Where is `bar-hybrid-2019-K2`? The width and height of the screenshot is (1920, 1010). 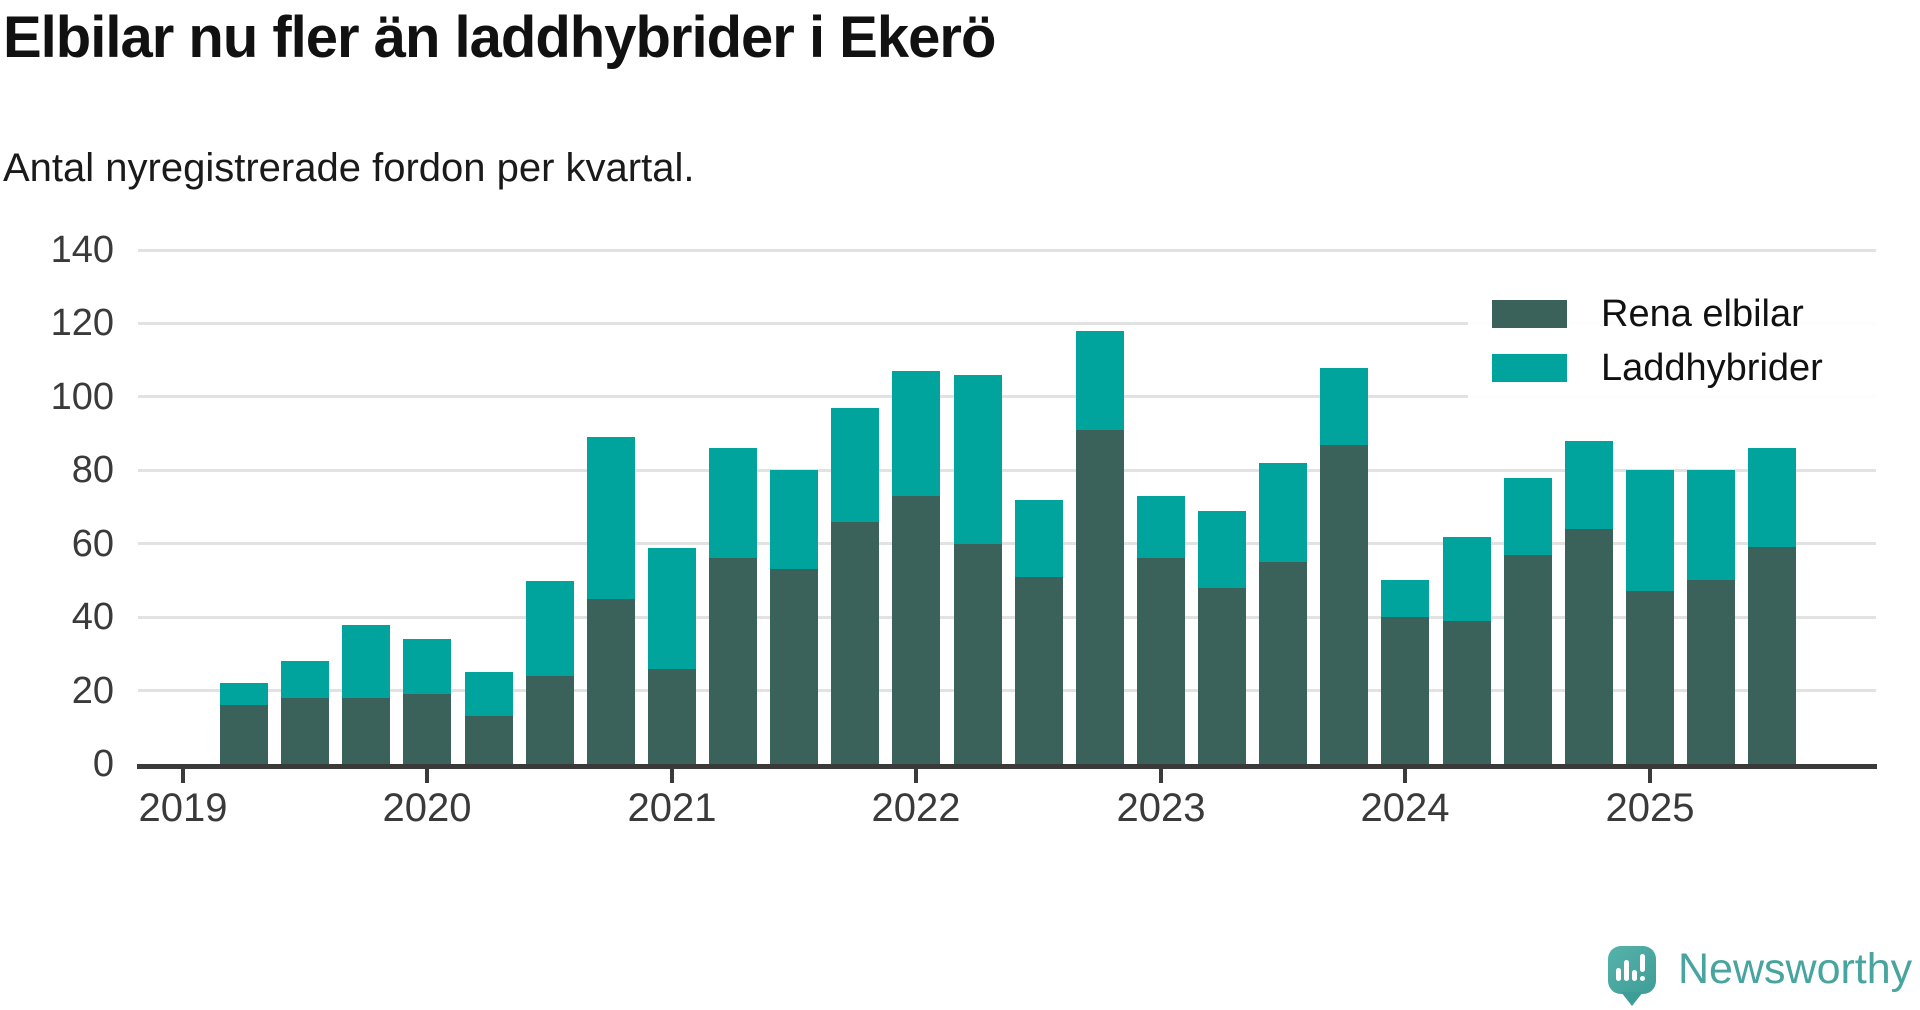 bar-hybrid-2019-K2 is located at coordinates (244, 694).